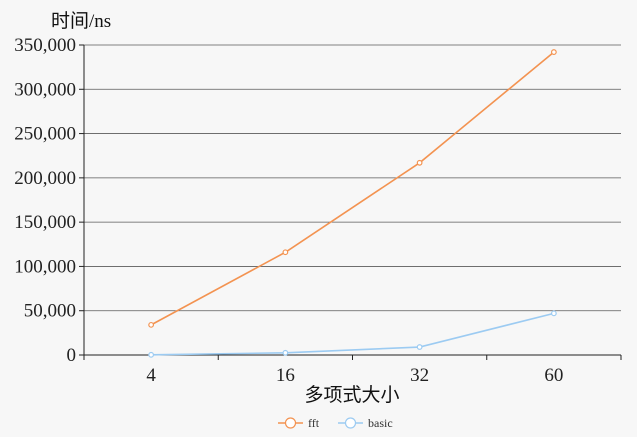 Image resolution: width=637 pixels, height=437 pixels. I want to click on x-axis-title: 多项式大小, so click(351, 395).